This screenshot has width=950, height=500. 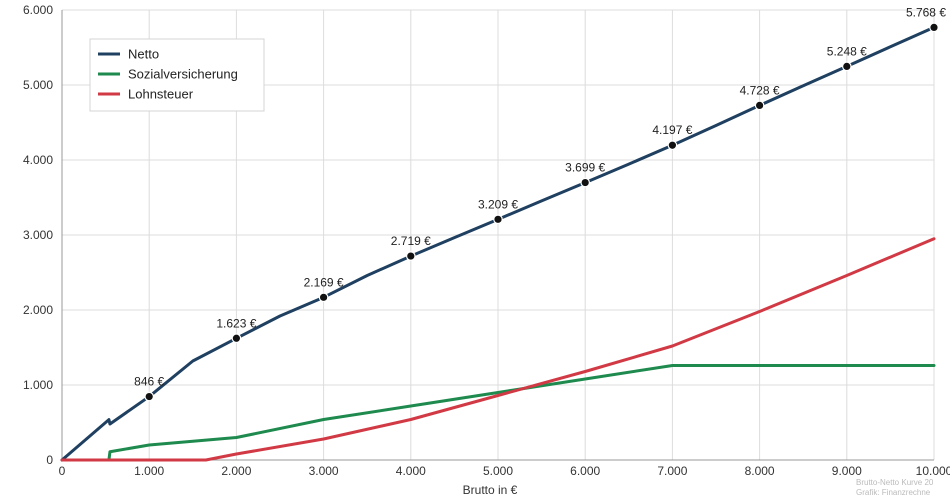 I want to click on y-tick-label: 3.000, so click(x=38, y=235).